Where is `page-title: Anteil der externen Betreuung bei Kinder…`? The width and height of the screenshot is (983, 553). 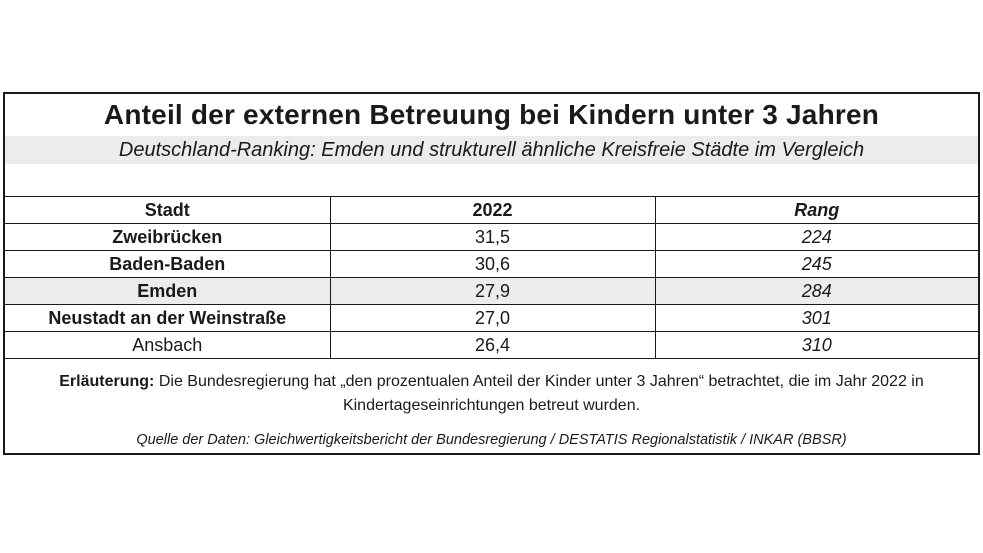
page-title: Anteil der externen Betreuung bei Kinder… is located at coordinates (491, 114).